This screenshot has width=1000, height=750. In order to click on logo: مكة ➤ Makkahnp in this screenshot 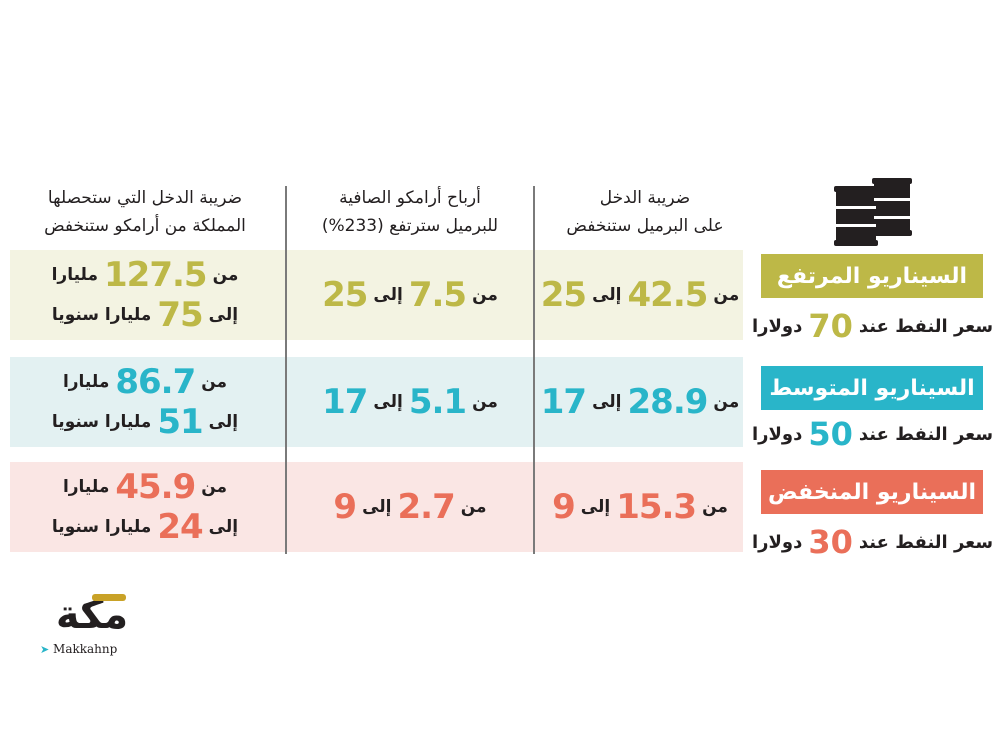, I will do `click(95, 627)`.